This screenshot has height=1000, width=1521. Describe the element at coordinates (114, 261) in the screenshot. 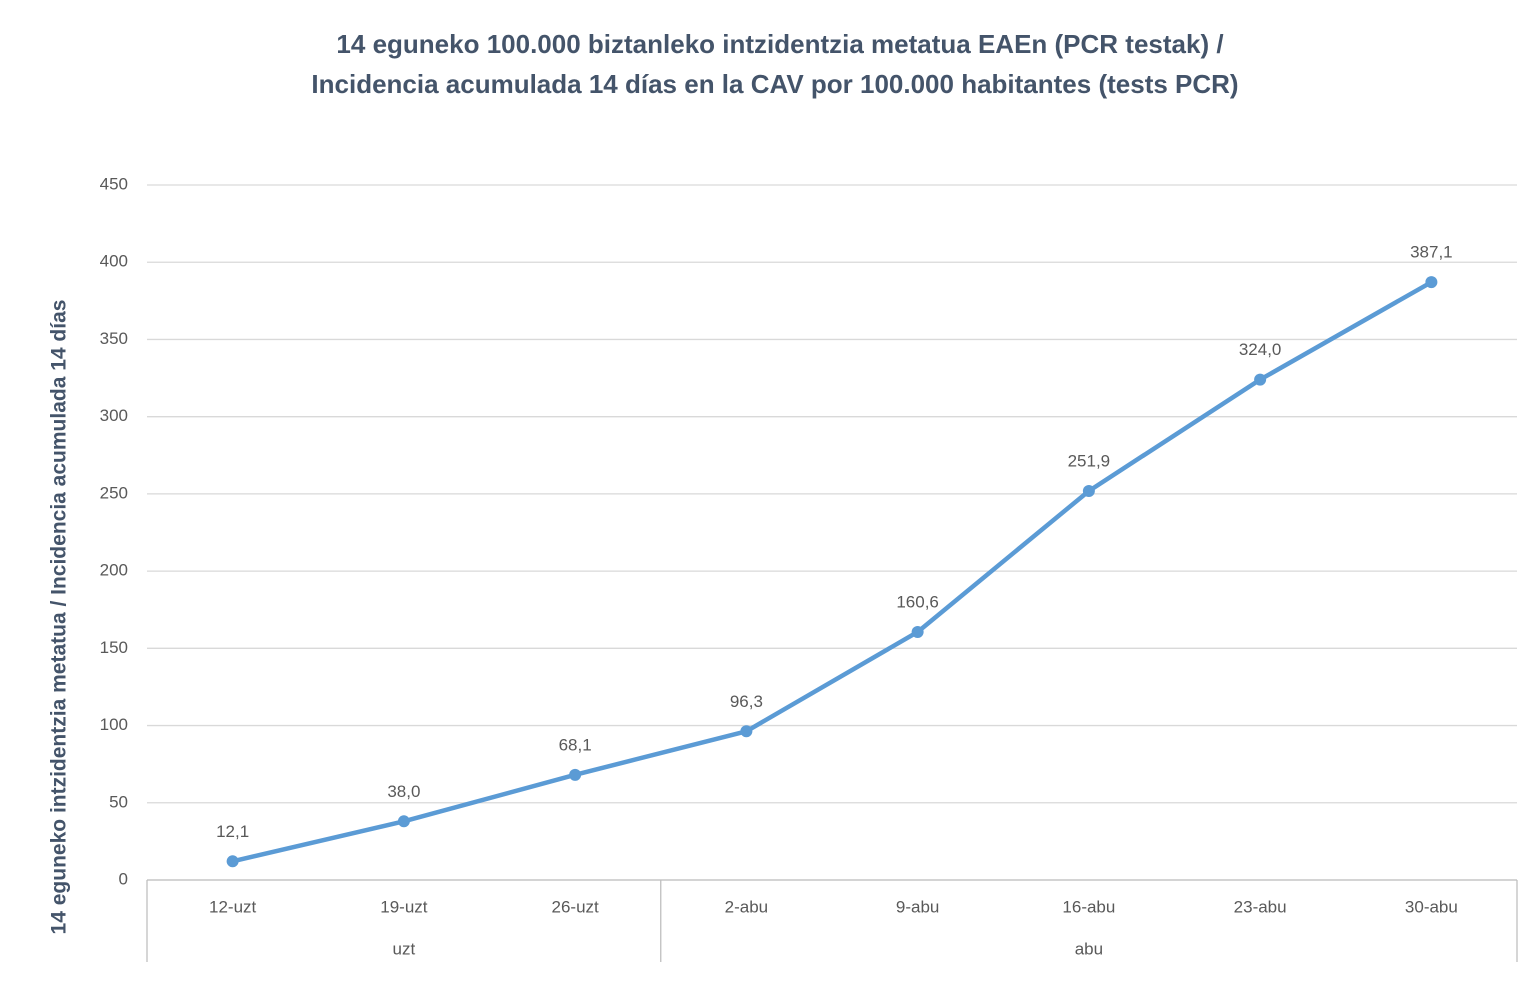

I see `y-tick-label: 400` at that location.